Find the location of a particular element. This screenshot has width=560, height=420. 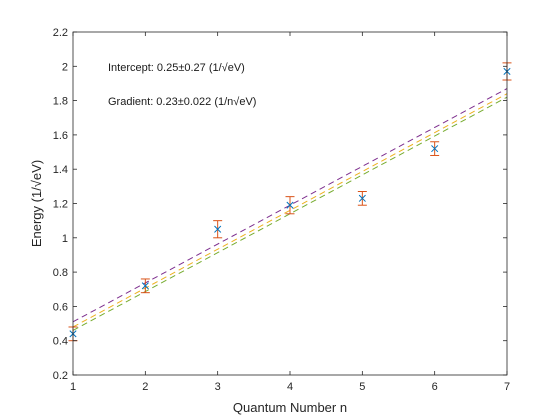

y-axis-title: Energy (1/√eV) is located at coordinates (36, 203).